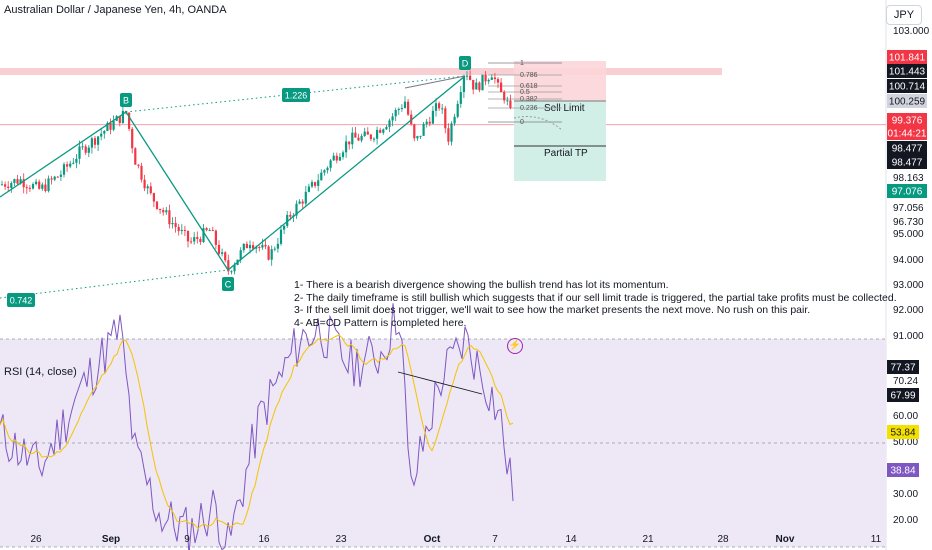  I want to click on point-d-label: D, so click(465, 64).